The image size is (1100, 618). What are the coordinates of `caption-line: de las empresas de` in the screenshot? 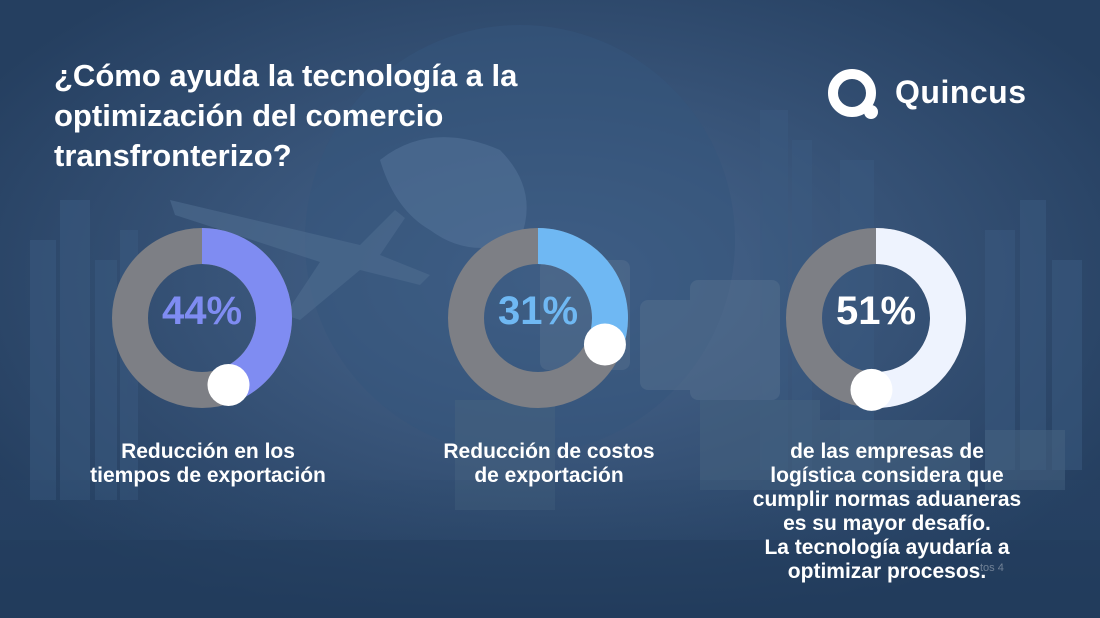 It's located at (887, 451).